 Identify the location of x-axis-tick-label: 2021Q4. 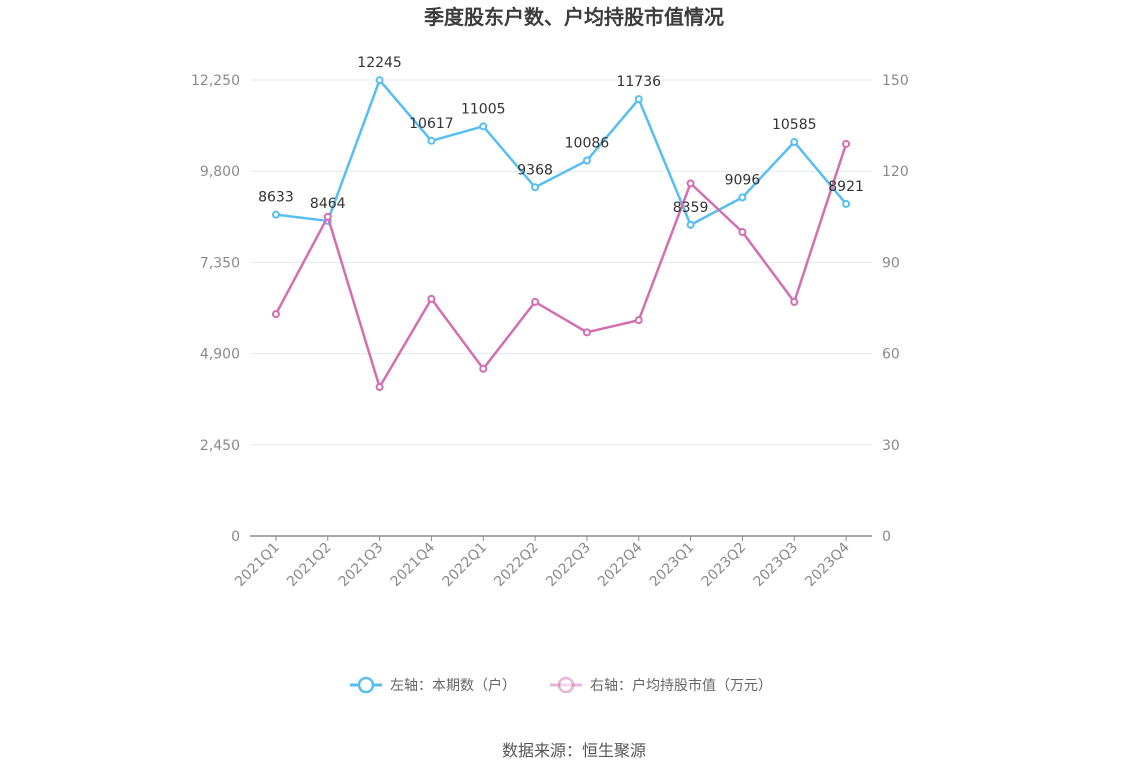
(413, 564).